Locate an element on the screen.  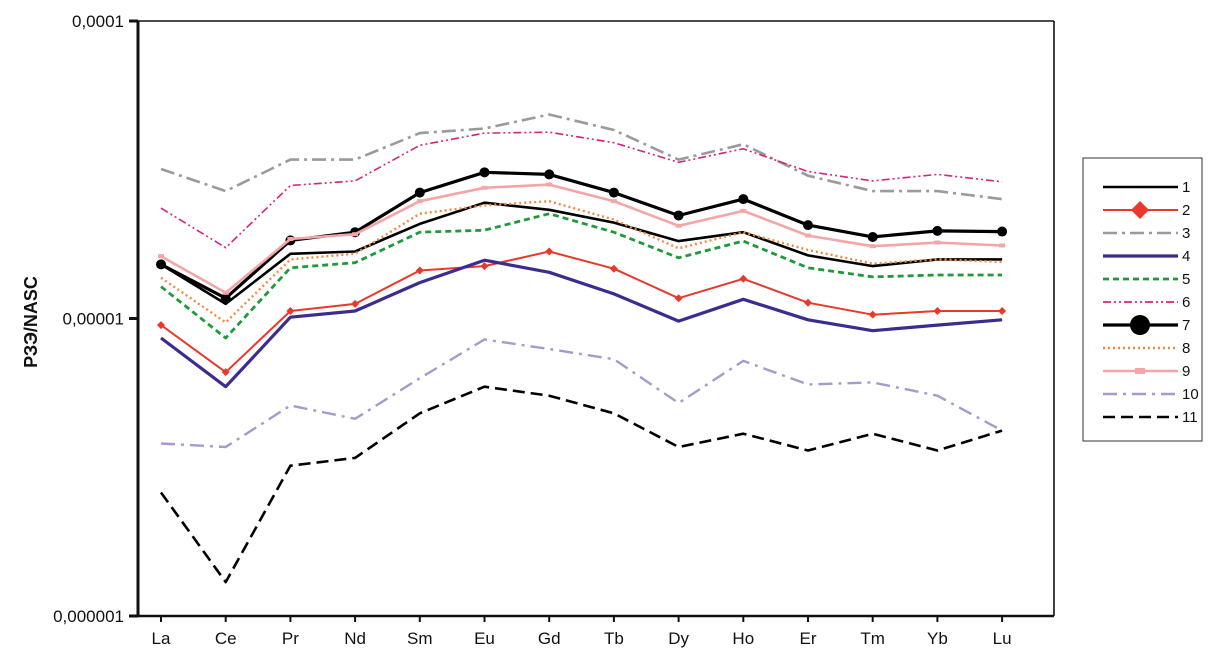
y-tick-label: 0,00001 is located at coordinates (93, 319).